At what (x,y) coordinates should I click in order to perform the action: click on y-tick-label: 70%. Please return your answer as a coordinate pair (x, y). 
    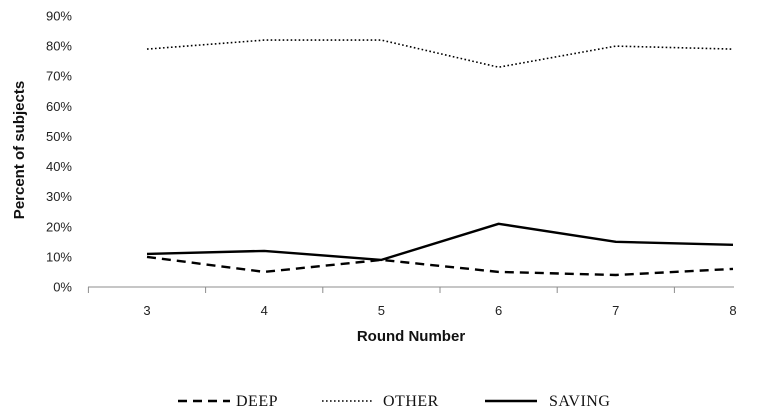
    Looking at the image, I should click on (59, 76).